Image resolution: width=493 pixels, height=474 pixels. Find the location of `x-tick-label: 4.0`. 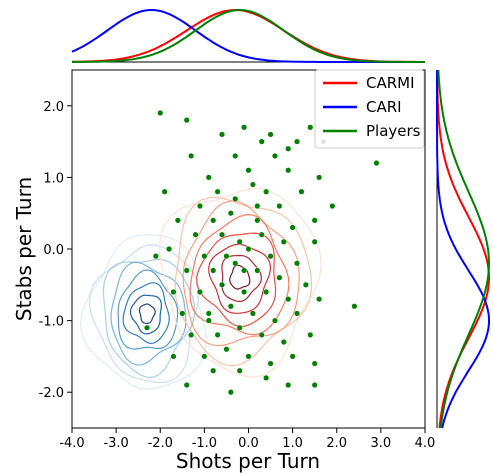

x-tick-label: 4.0 is located at coordinates (425, 443).